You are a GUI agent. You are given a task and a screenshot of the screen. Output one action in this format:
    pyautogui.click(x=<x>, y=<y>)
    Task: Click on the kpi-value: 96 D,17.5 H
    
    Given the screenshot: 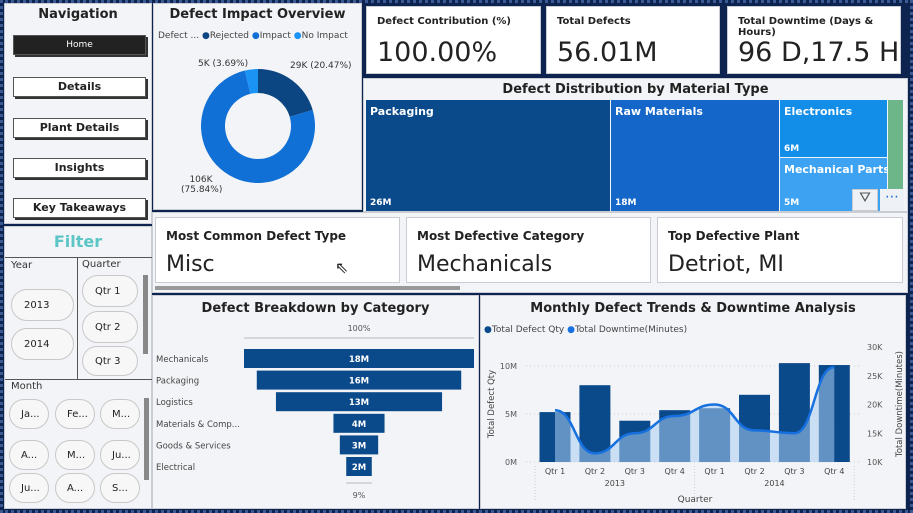 What is the action you would take?
    pyautogui.click(x=819, y=52)
    